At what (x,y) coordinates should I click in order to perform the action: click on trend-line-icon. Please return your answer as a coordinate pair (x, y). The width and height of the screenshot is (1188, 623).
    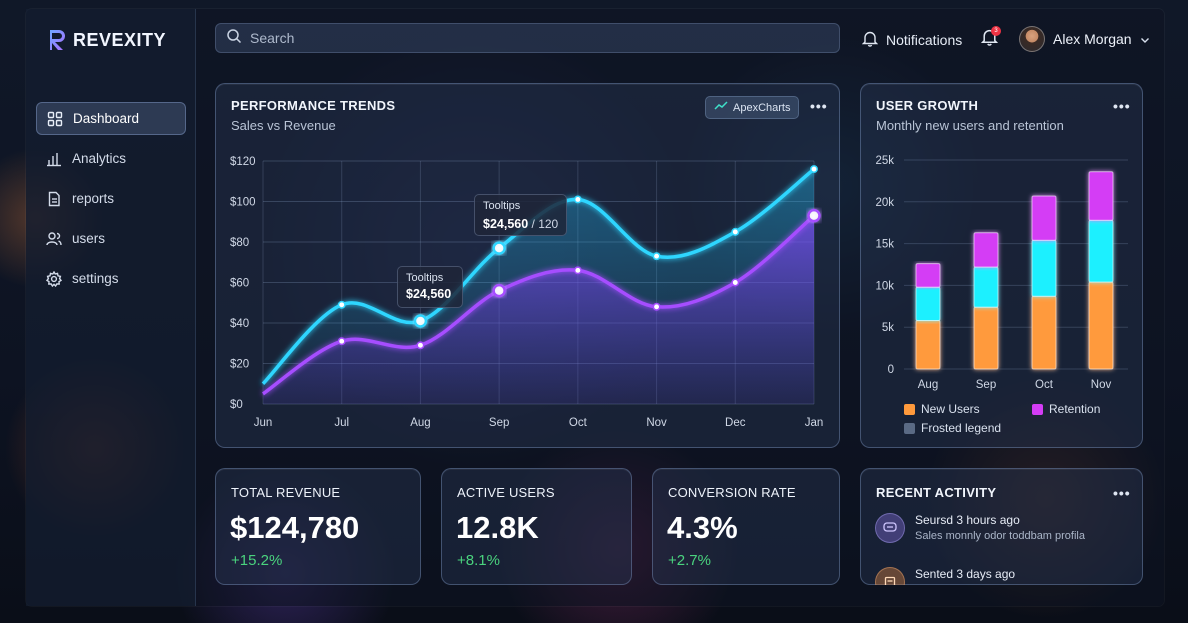
    Looking at the image, I should click on (721, 107).